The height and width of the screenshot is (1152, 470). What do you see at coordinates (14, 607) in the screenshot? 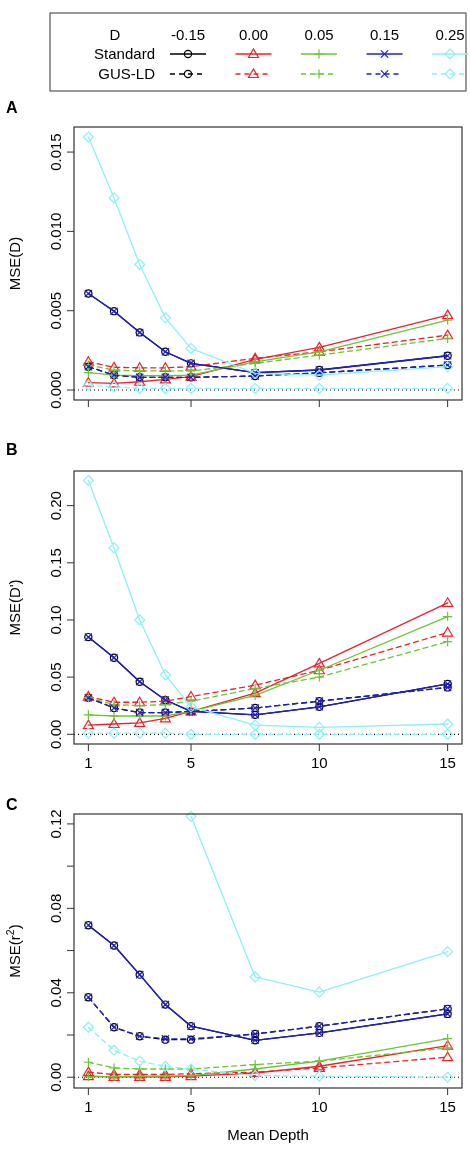
I see `y-axis-title: MSE(D')` at bounding box center [14, 607].